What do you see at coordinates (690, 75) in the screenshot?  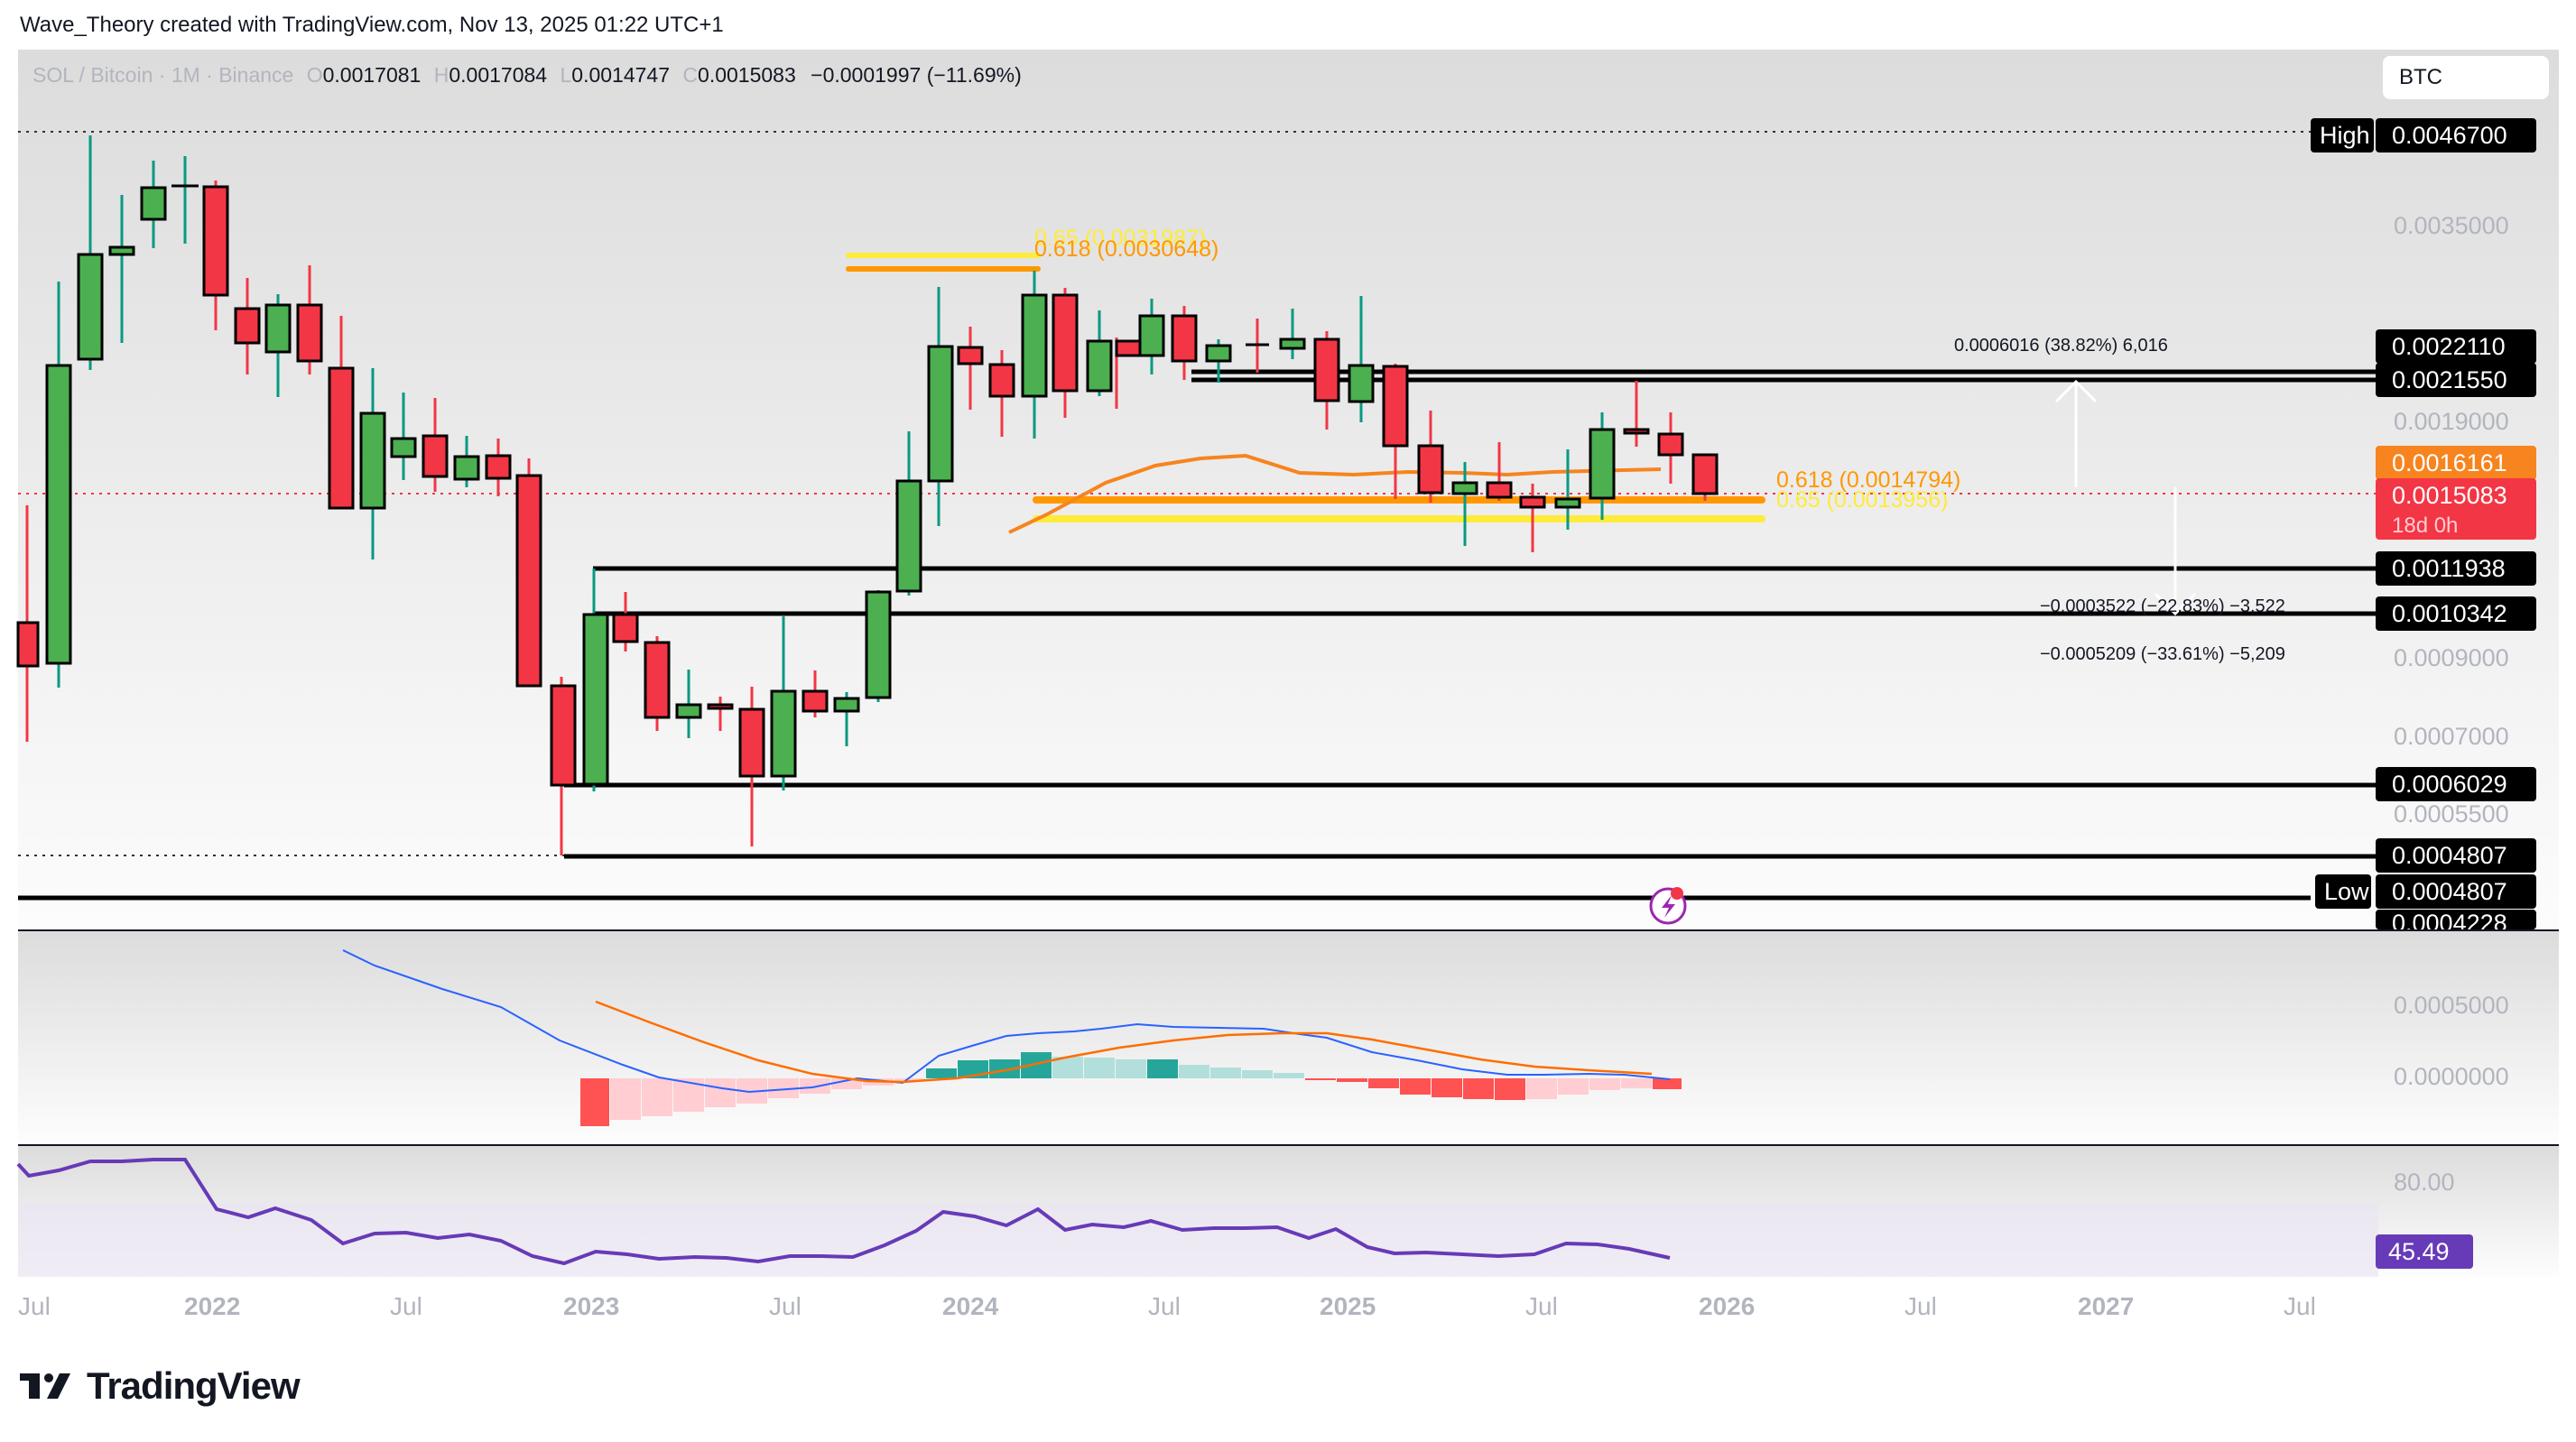 I see `close-label: C` at bounding box center [690, 75].